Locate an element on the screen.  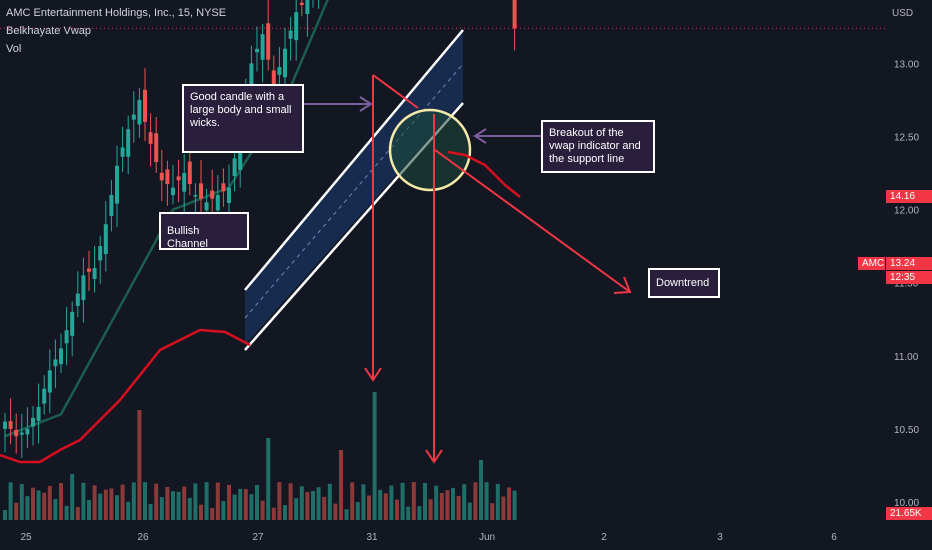
candle-pointer-head is located at coordinates (366, 104).